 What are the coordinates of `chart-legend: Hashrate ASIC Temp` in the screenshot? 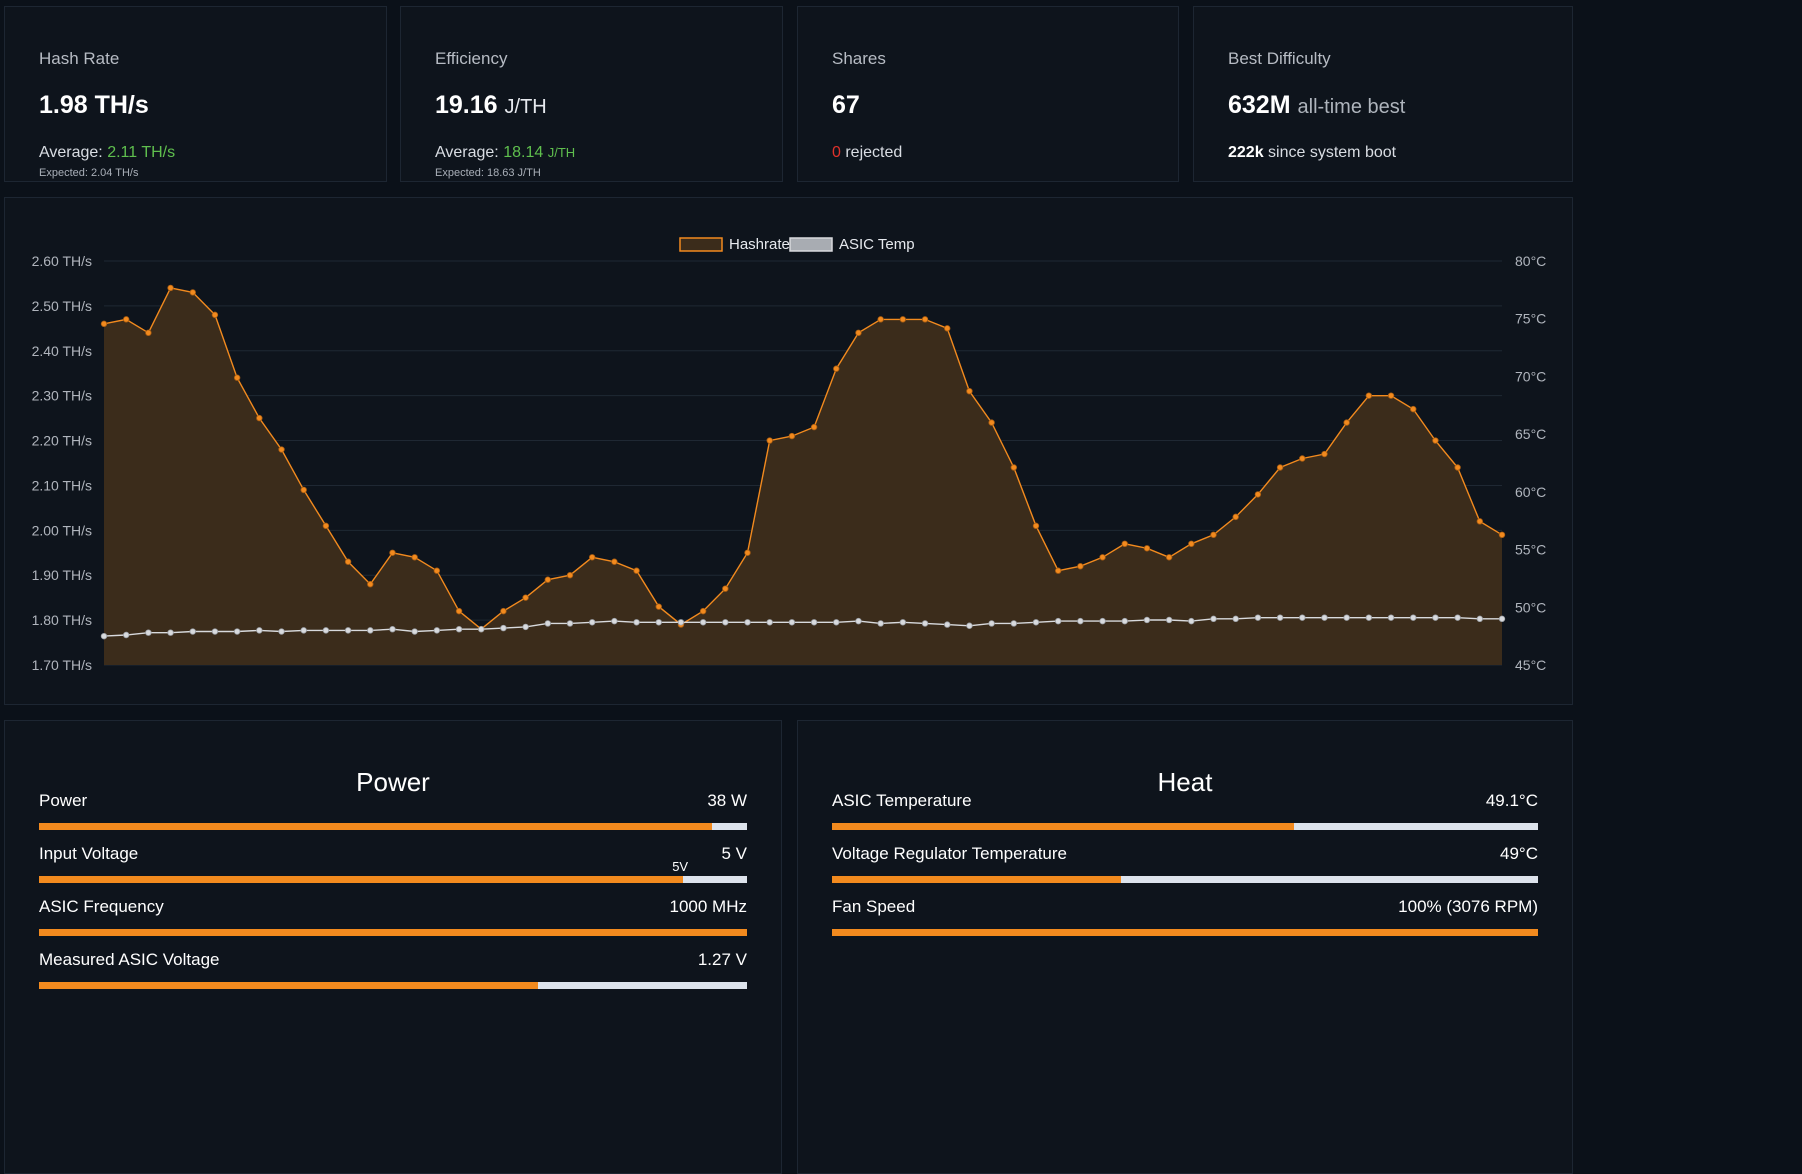 It's located at (797, 244).